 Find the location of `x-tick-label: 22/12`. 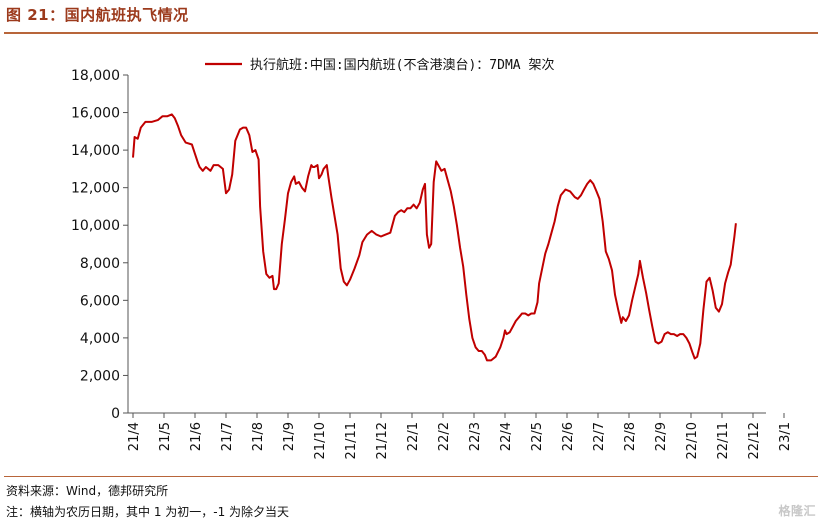

x-tick-label: 22/12 is located at coordinates (754, 440).